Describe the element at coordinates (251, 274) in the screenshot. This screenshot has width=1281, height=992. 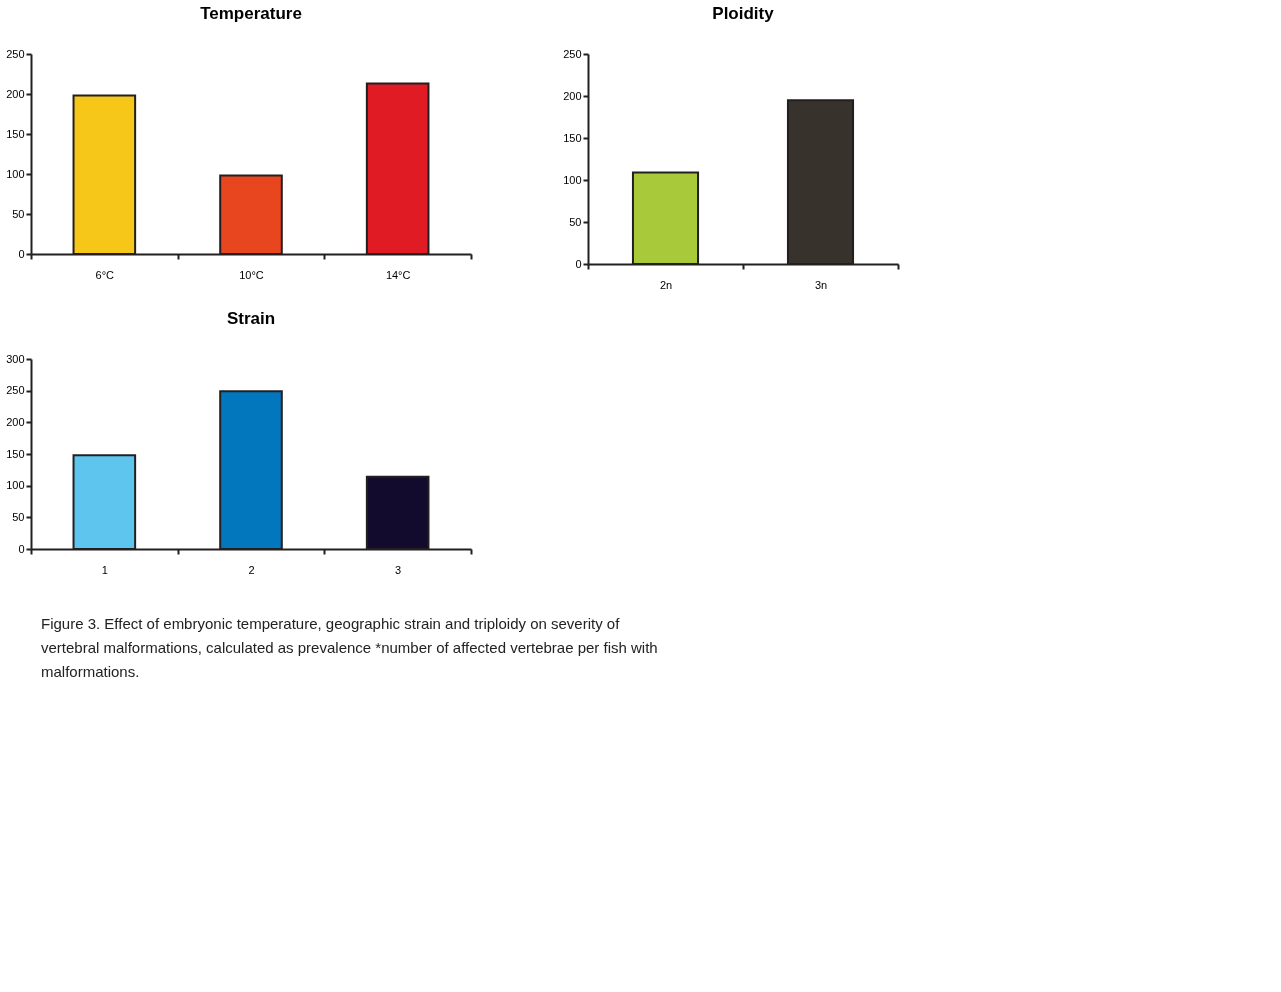
I see `x-tick-label: 10°C` at that location.